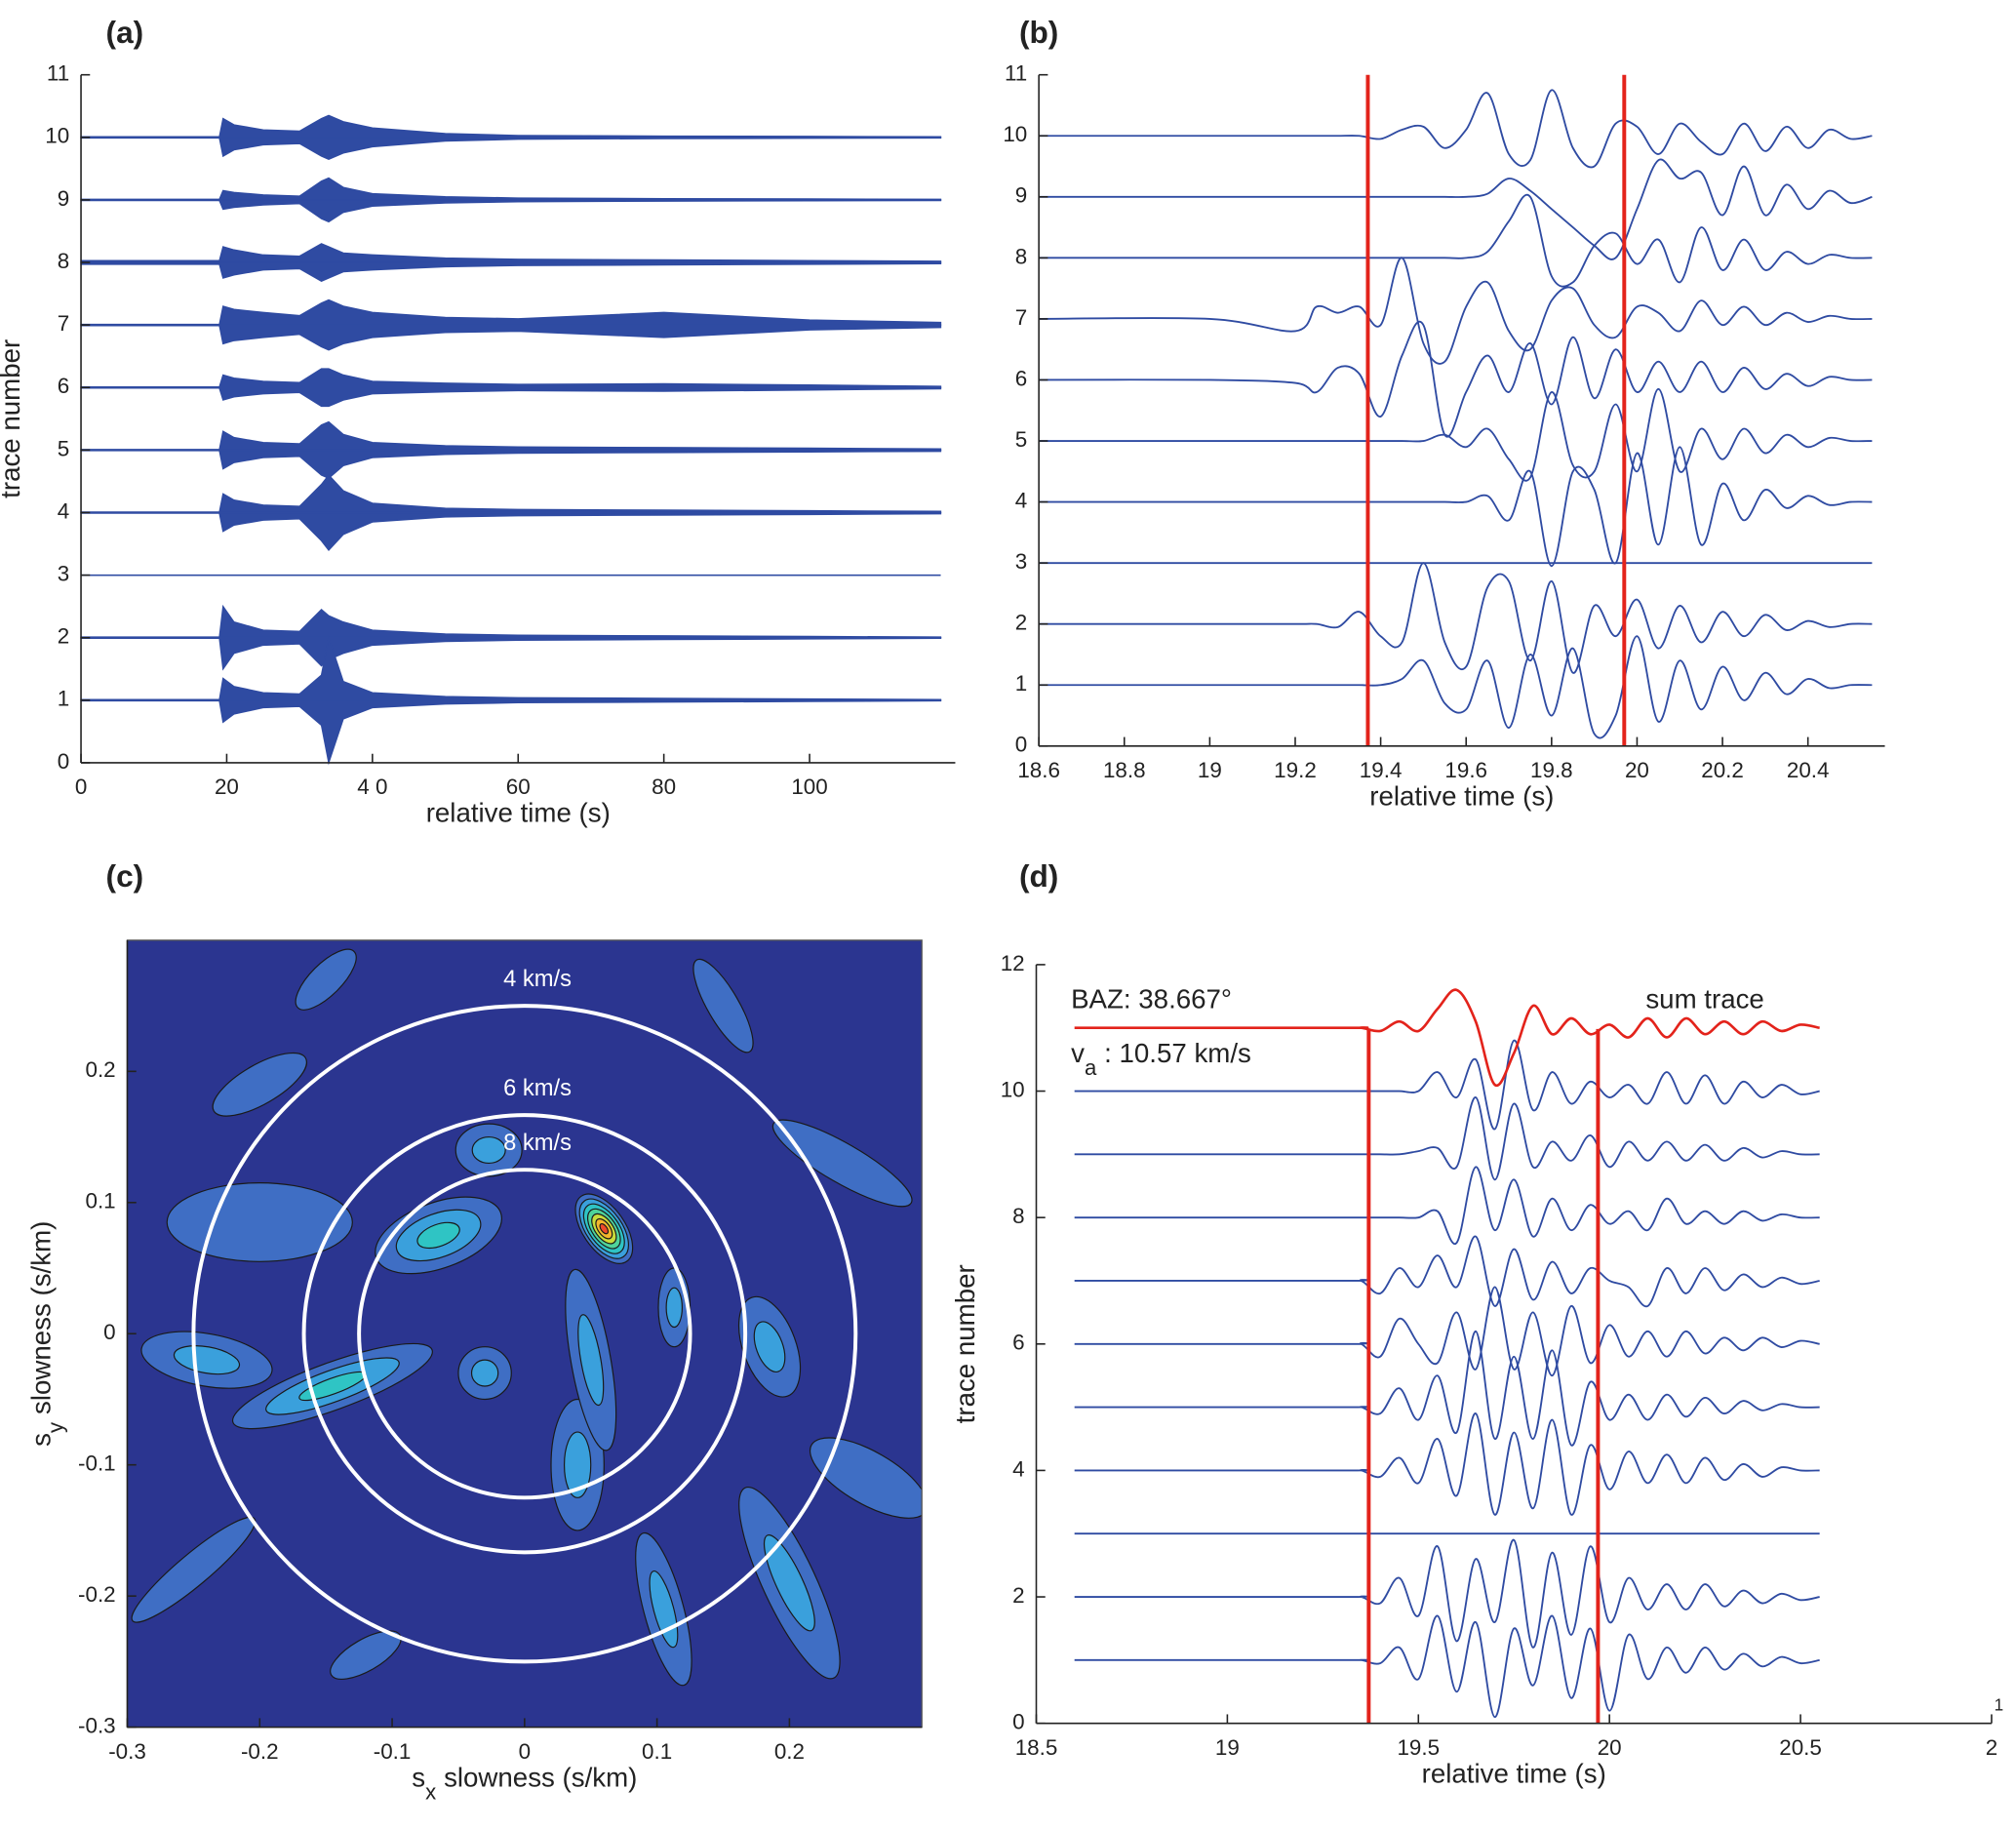  I want to click on y-axis-label: sy slowness (s/km), so click(46, 1334).